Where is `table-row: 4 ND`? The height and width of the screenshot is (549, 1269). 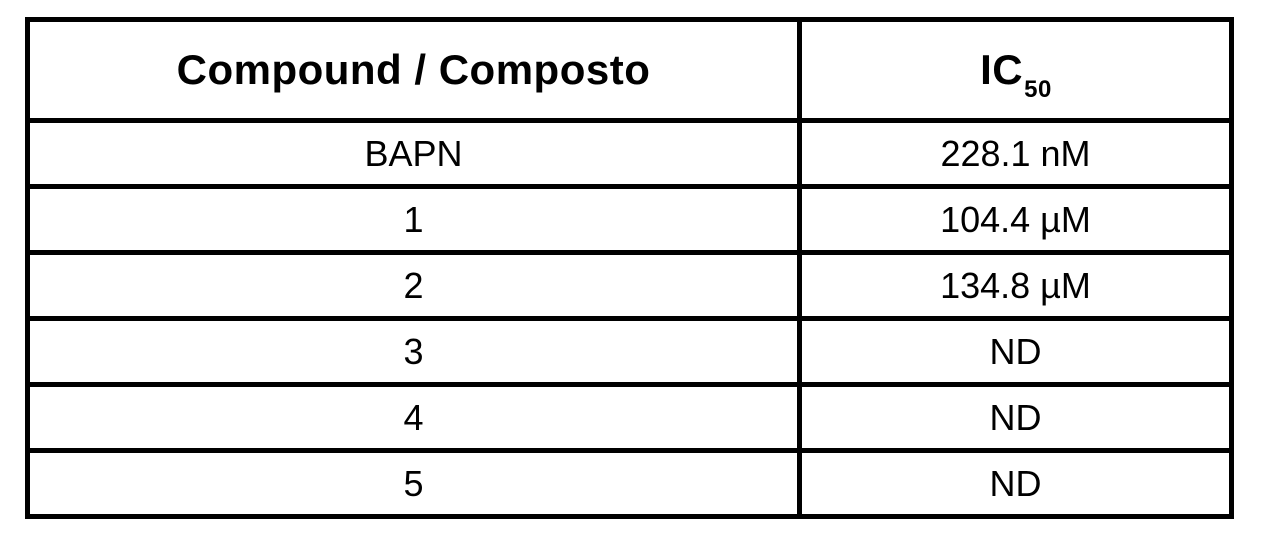
table-row: 4 ND is located at coordinates (629, 417).